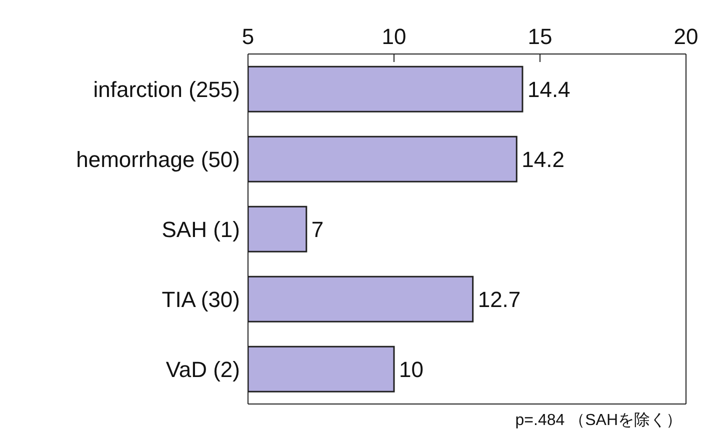  What do you see at coordinates (598, 421) in the screenshot?
I see `text: p=.484 （SAHを除く）` at bounding box center [598, 421].